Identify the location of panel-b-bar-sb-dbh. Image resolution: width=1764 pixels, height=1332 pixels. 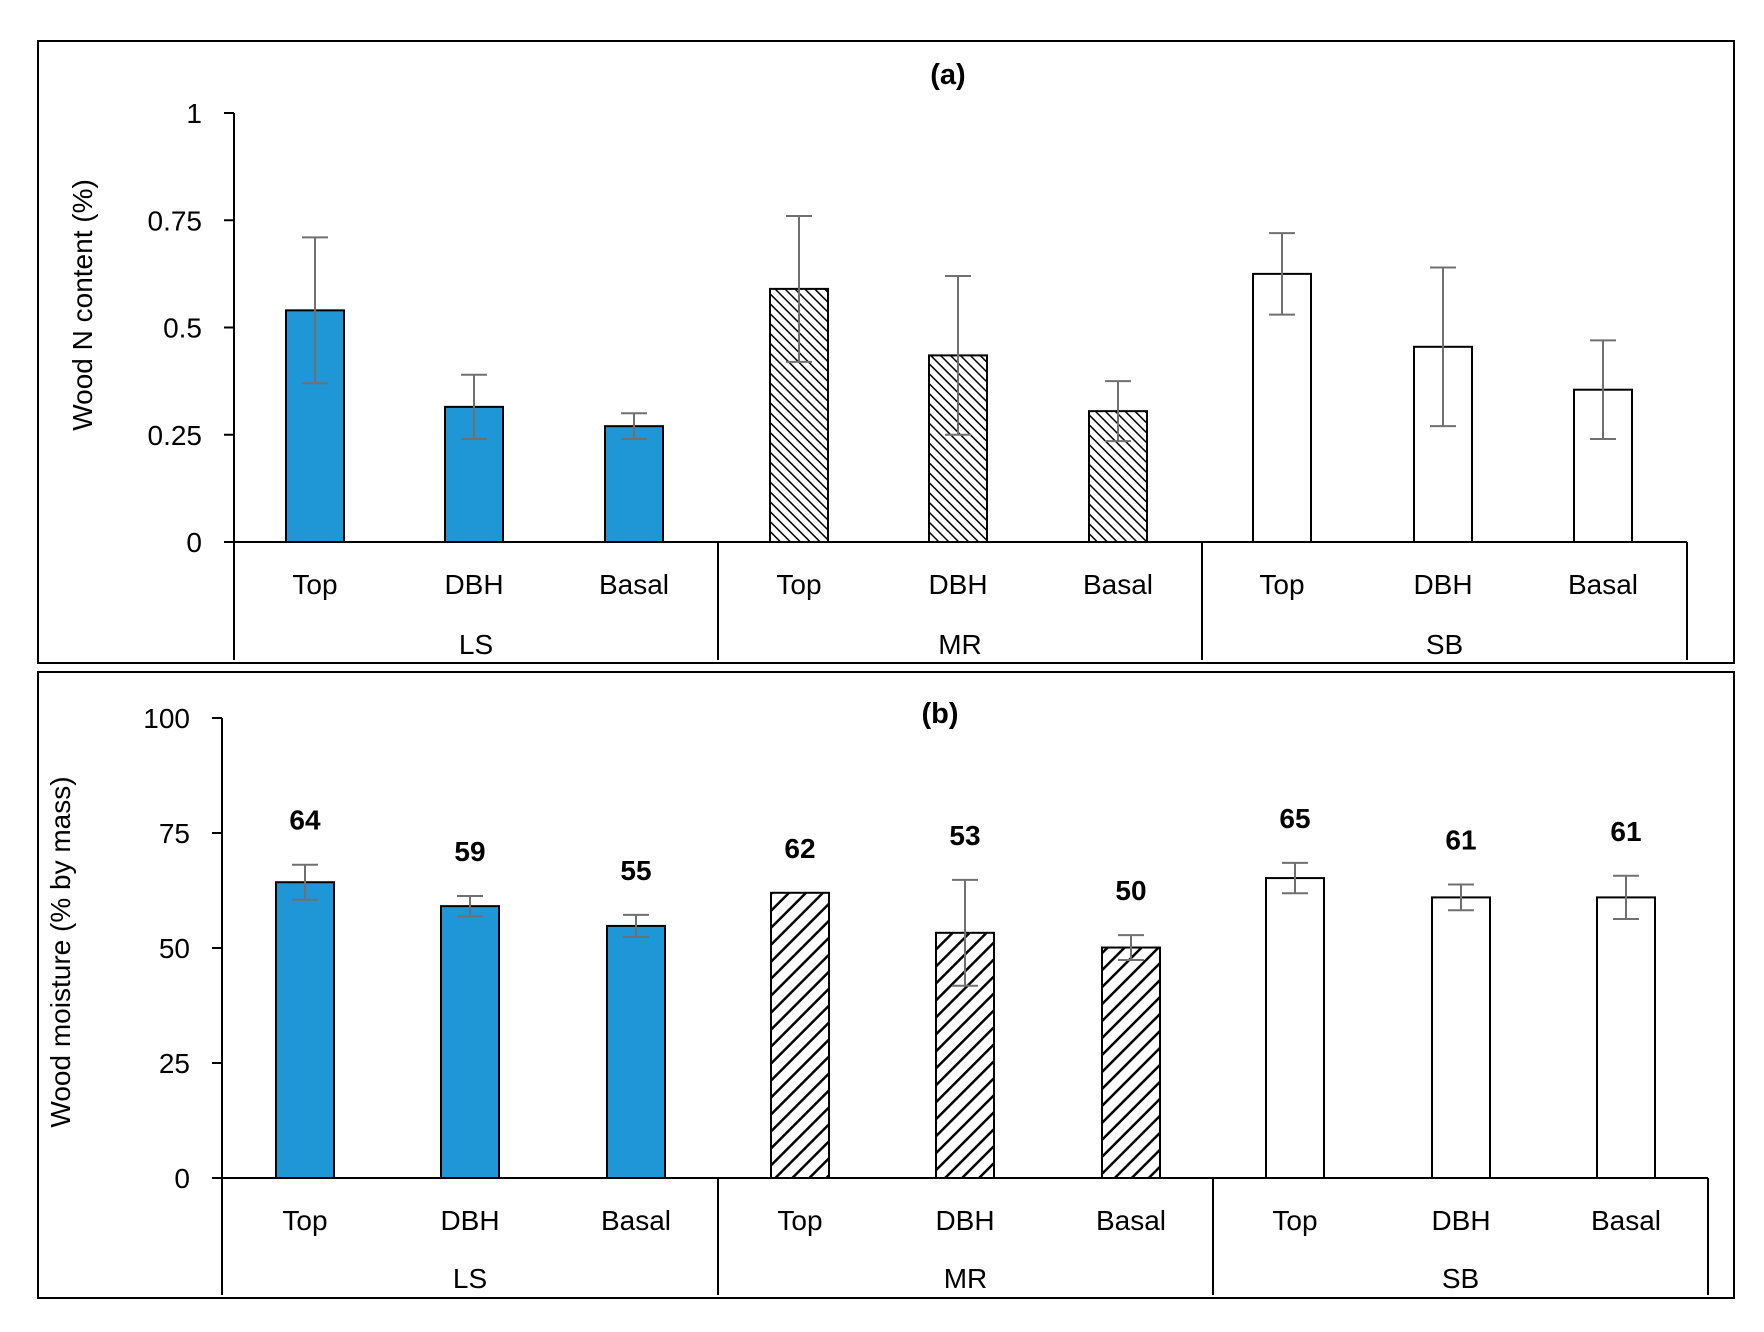
(1461, 1038).